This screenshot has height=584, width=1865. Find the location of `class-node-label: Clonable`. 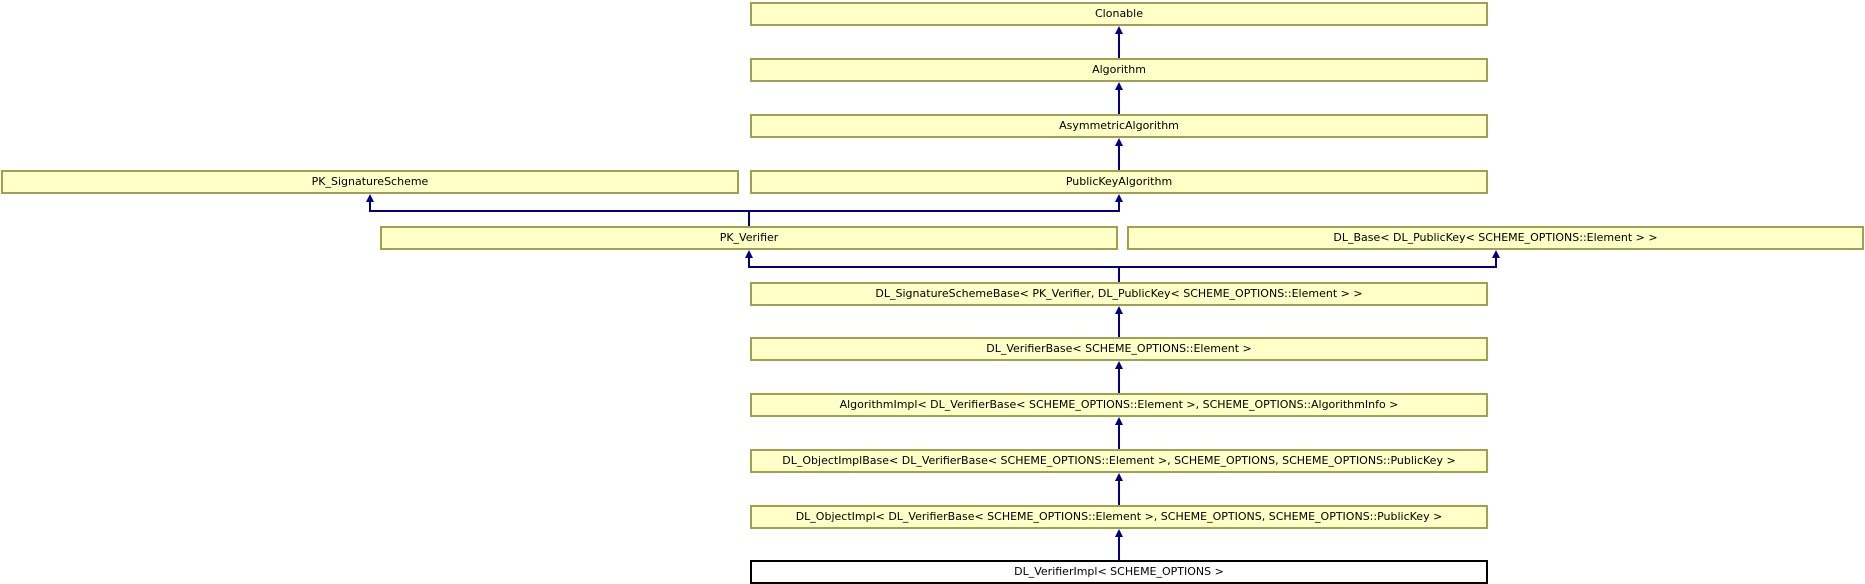

class-node-label: Clonable is located at coordinates (1119, 13).